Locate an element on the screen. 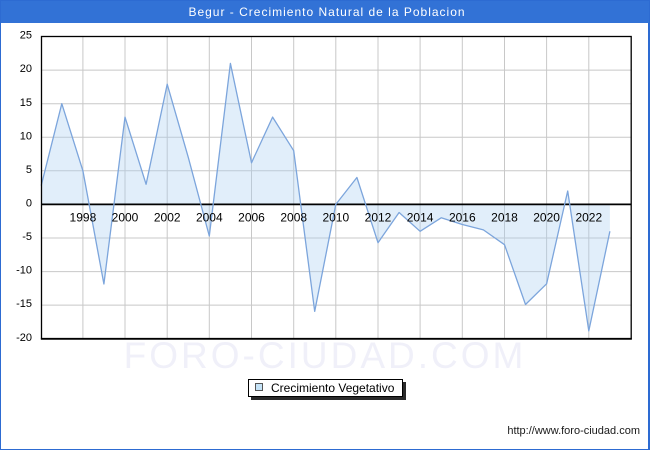 The height and width of the screenshot is (451, 650). svg-text: 2020 is located at coordinates (546, 217).